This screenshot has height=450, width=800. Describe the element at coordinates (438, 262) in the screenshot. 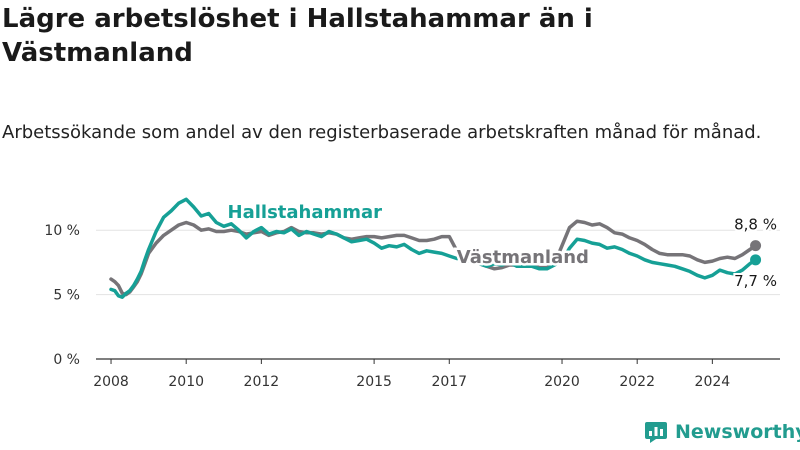

I see `gridlines` at that location.